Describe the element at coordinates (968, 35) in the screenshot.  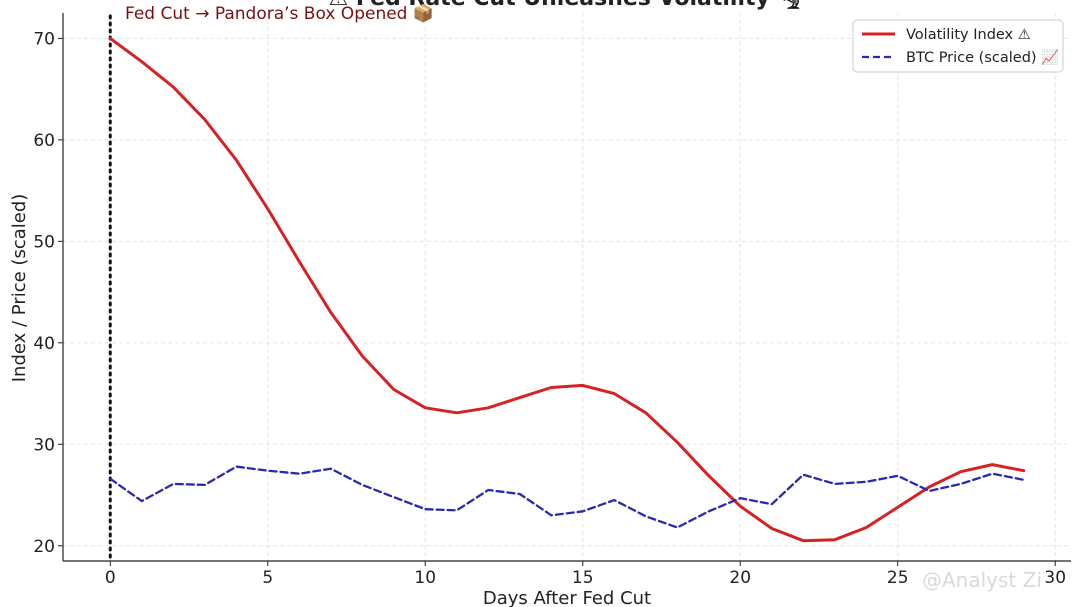
I see `legend-label-volatility: Volatility Index ⚠` at that location.